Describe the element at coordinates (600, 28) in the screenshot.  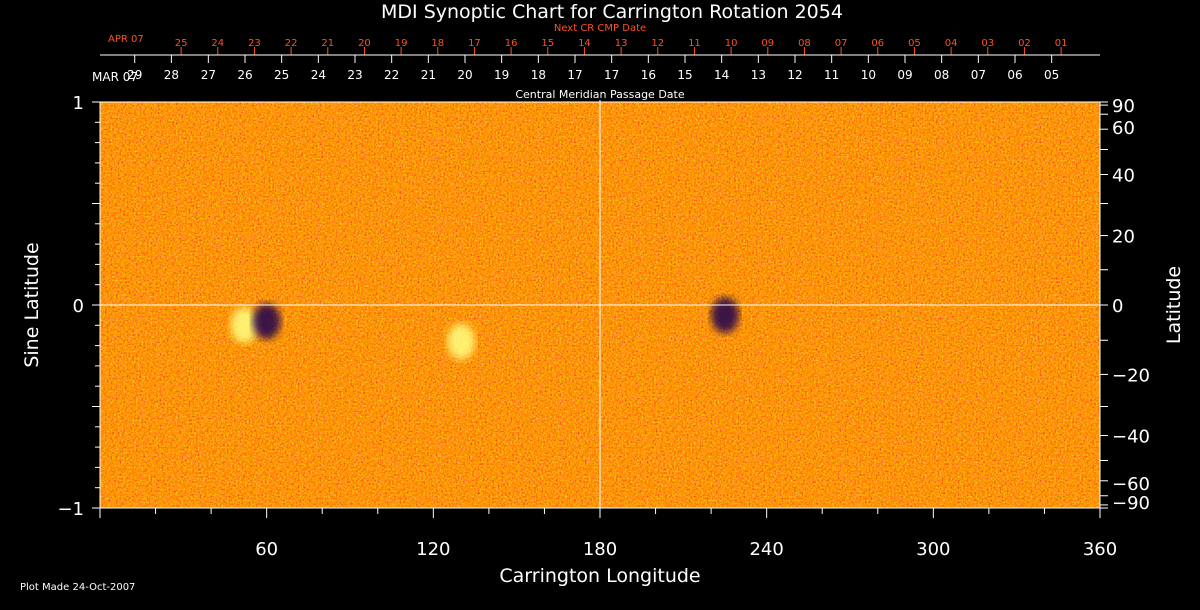
I see `next-cr-axis-title: Next CR CMP Date` at that location.